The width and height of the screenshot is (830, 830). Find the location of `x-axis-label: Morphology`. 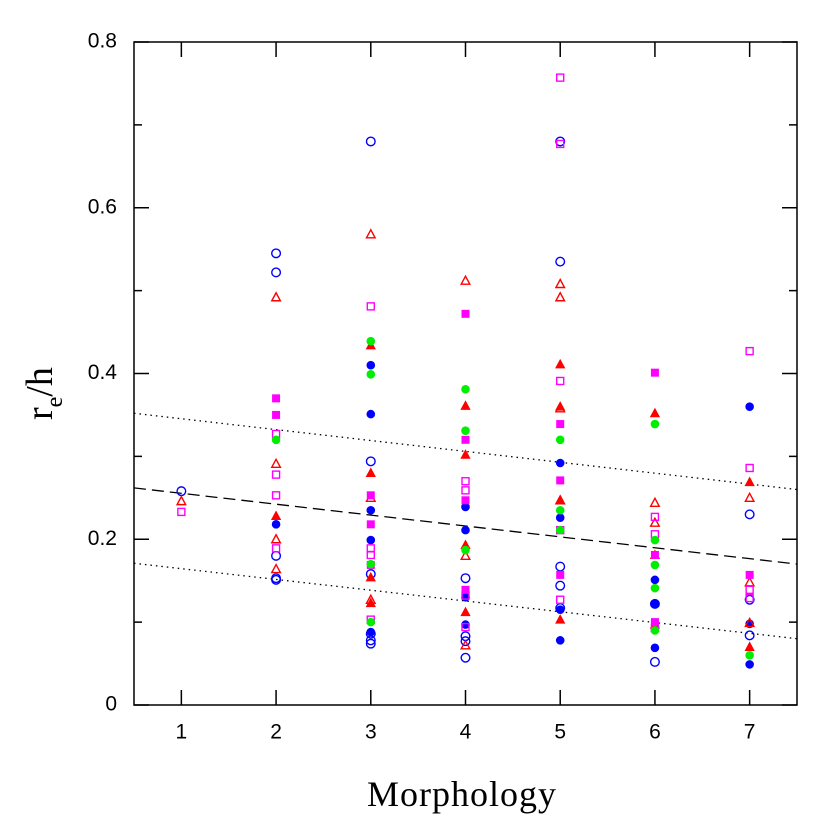

x-axis-label: Morphology is located at coordinates (462, 794).